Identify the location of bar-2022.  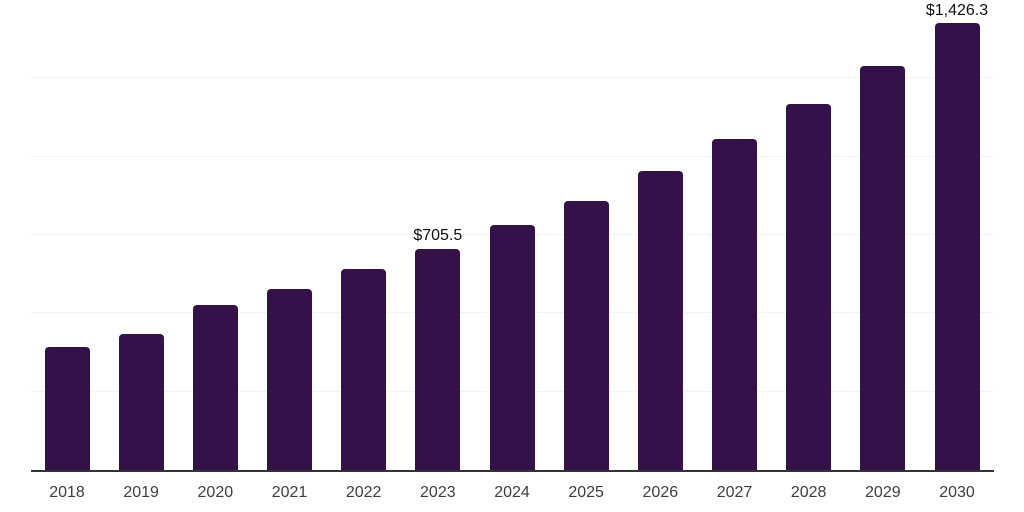
(364, 369).